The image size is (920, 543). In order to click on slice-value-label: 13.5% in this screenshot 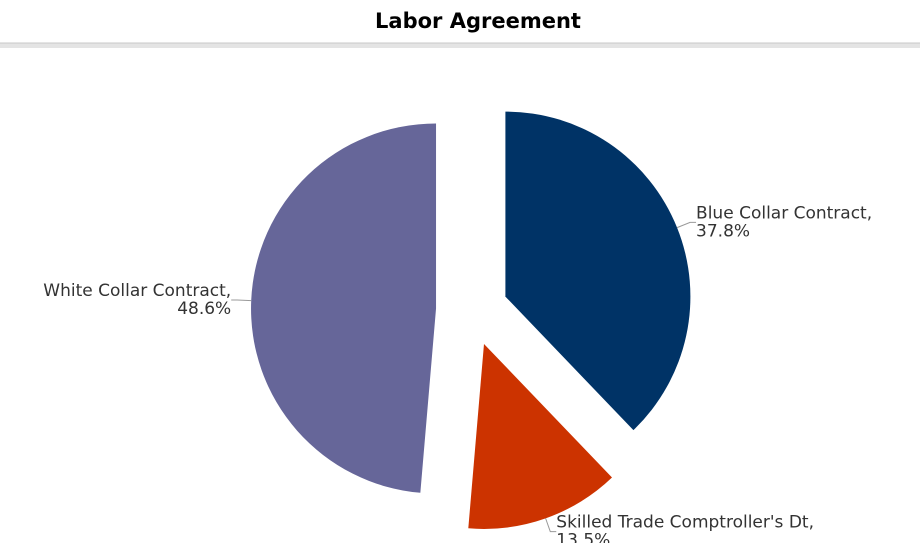, I will do `click(583, 537)`.